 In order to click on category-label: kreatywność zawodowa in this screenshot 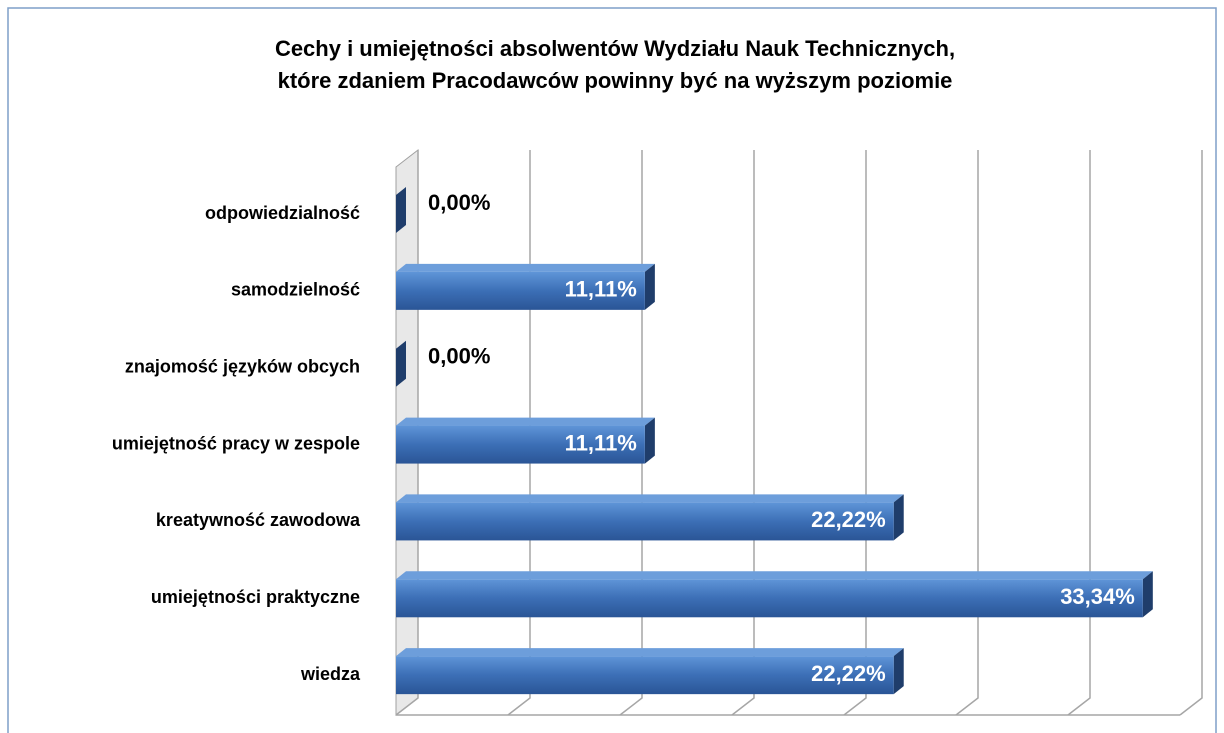, I will do `click(258, 520)`.